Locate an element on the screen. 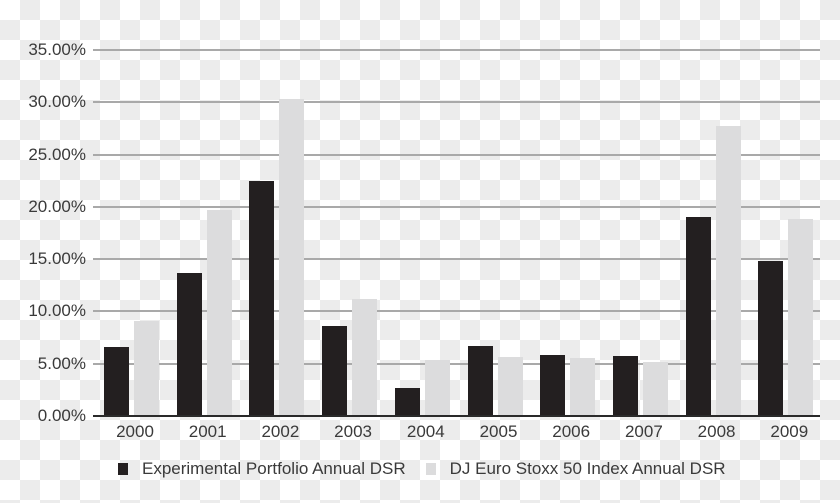  legend-item-dj-euro-stoxx: DJ Euro Stoxx 50 Index Annual DSR is located at coordinates (575, 469).